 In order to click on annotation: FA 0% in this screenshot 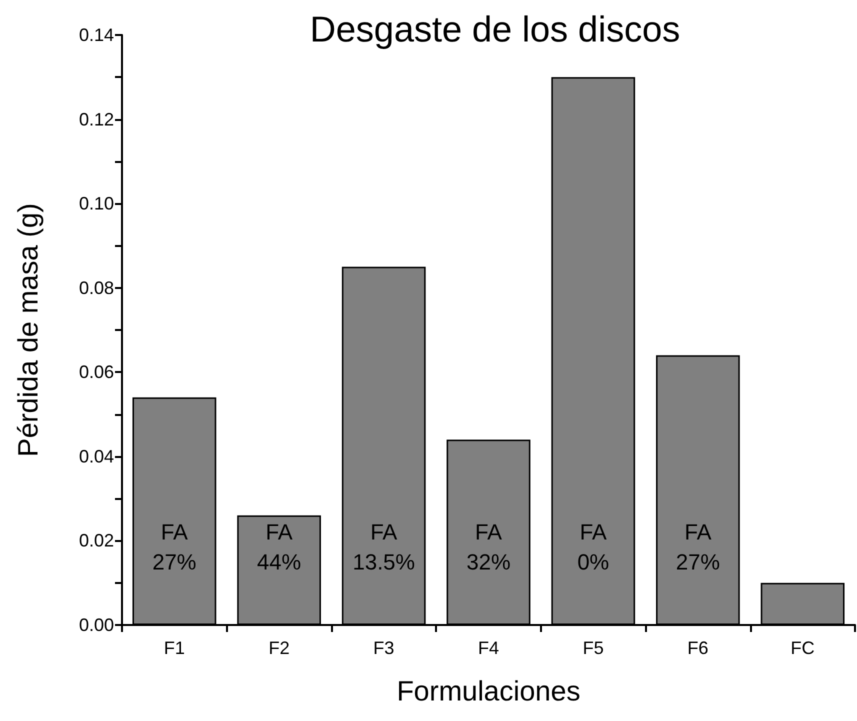, I will do `click(593, 547)`.